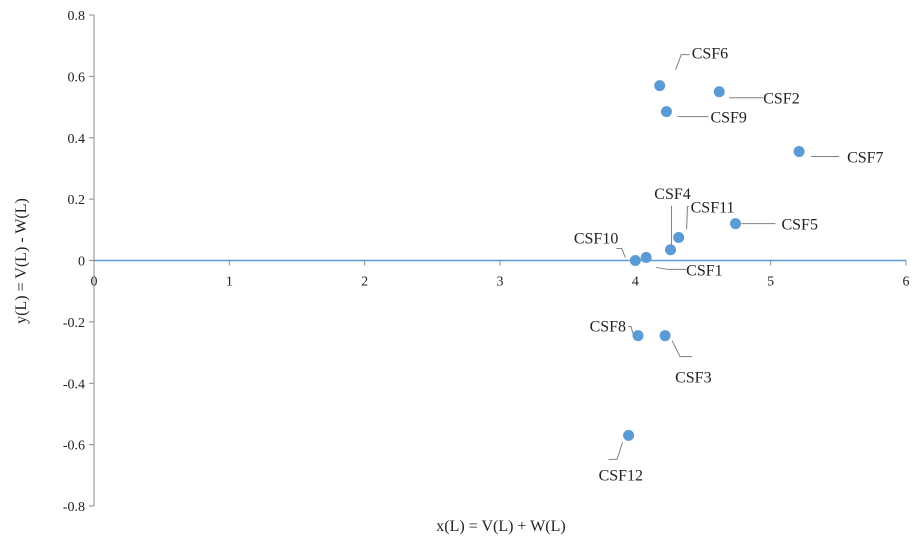  Describe the element at coordinates (229, 282) in the screenshot. I see `x-tick-label: 1` at that location.